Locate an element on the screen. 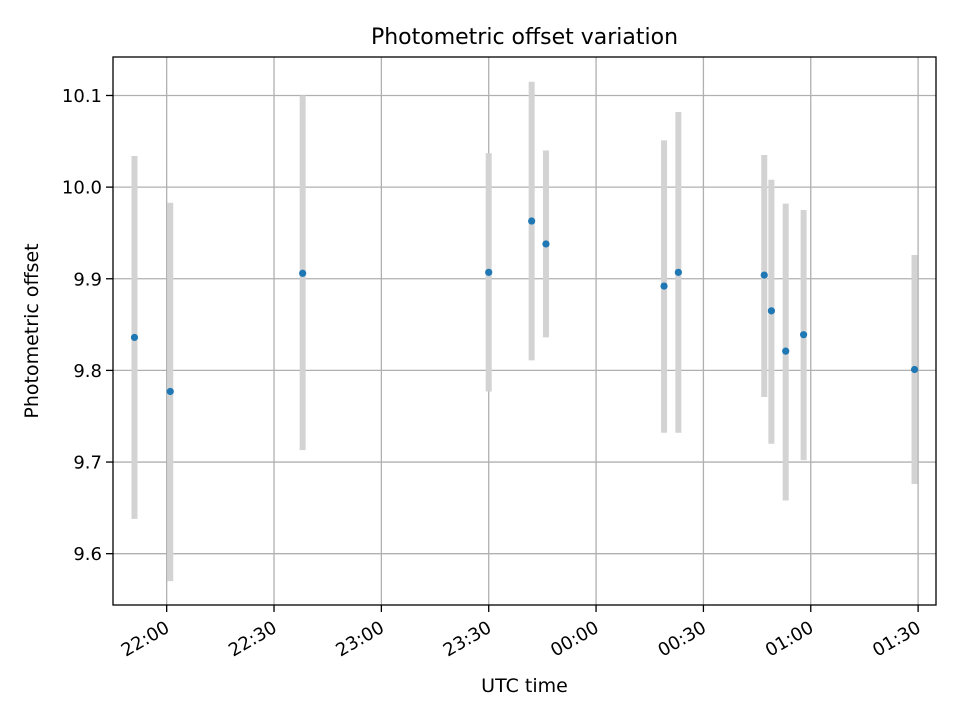  y-tick-label: 9.8 is located at coordinates (87, 371).